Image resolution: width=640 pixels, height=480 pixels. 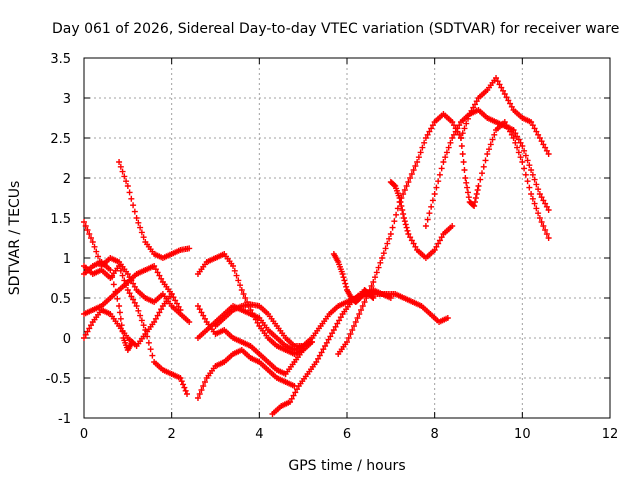 I want to click on y-tick-label: 2.5, so click(x=60, y=139).